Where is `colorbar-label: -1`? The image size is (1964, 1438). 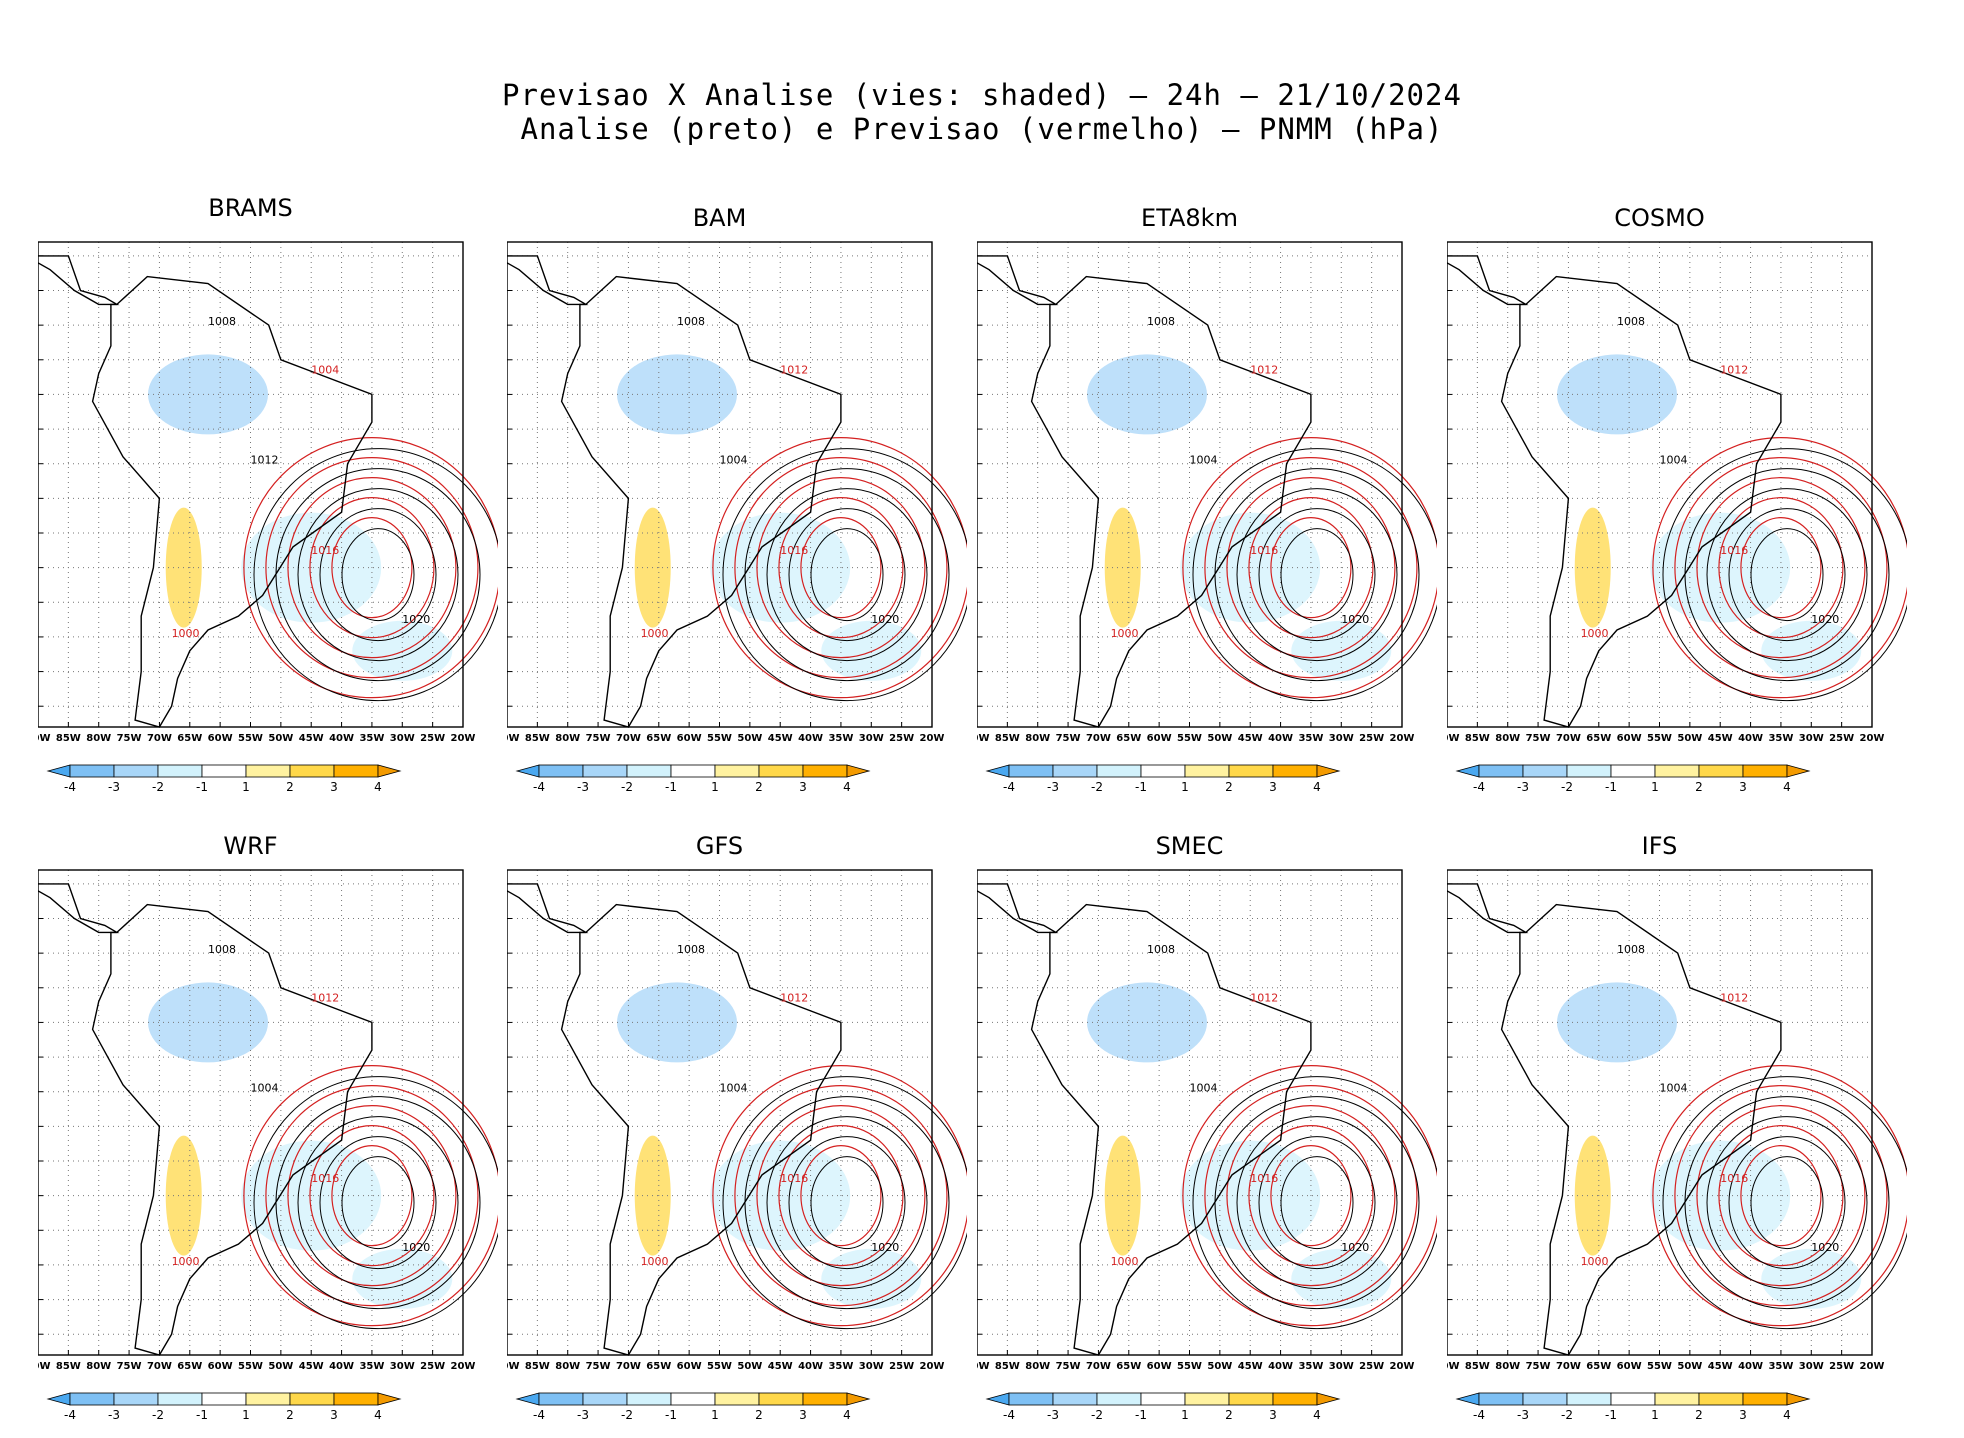 colorbar-label: -1 is located at coordinates (202, 787).